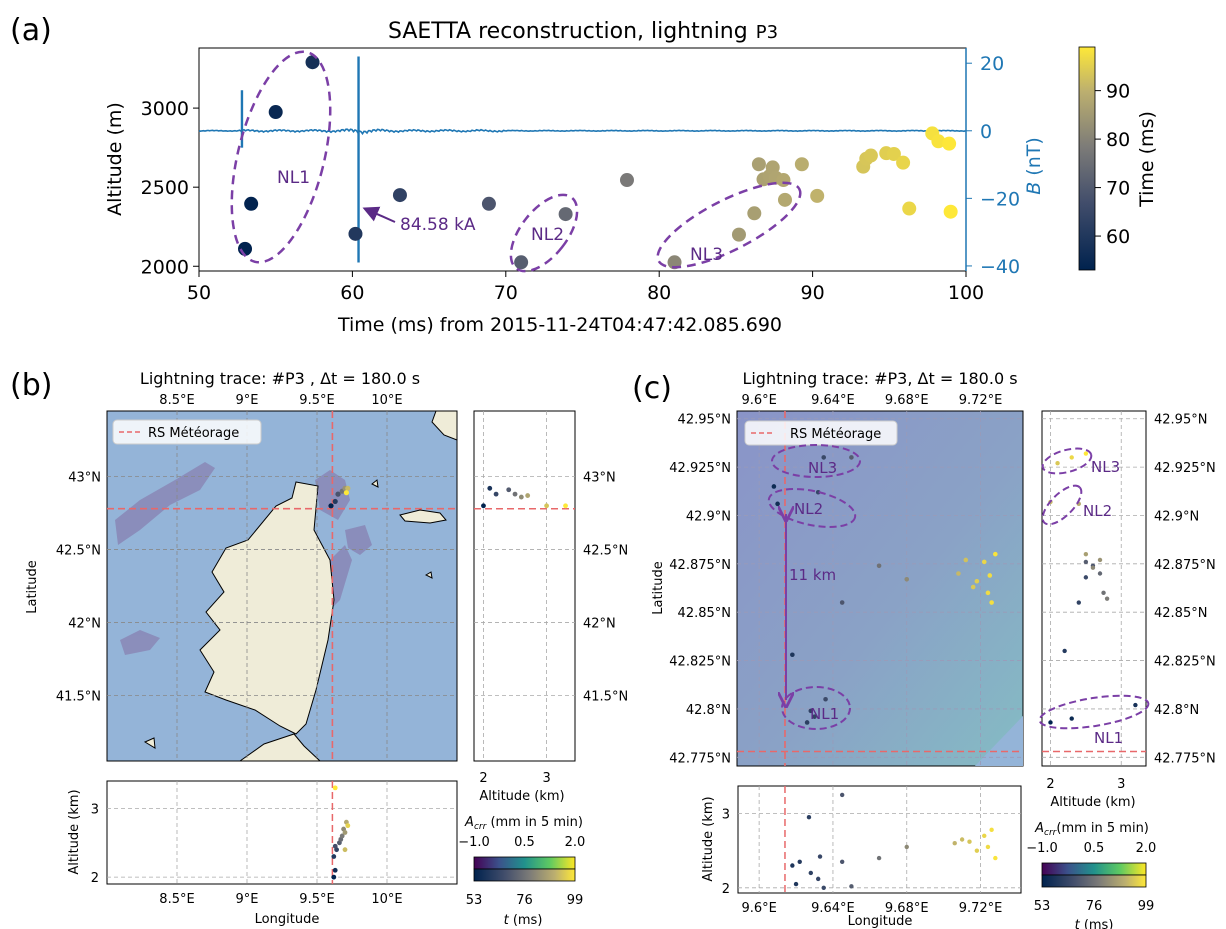 Image resolution: width=1226 pixels, height=929 pixels. I want to click on b-top-lon-label: 8.5°E, so click(176, 400).